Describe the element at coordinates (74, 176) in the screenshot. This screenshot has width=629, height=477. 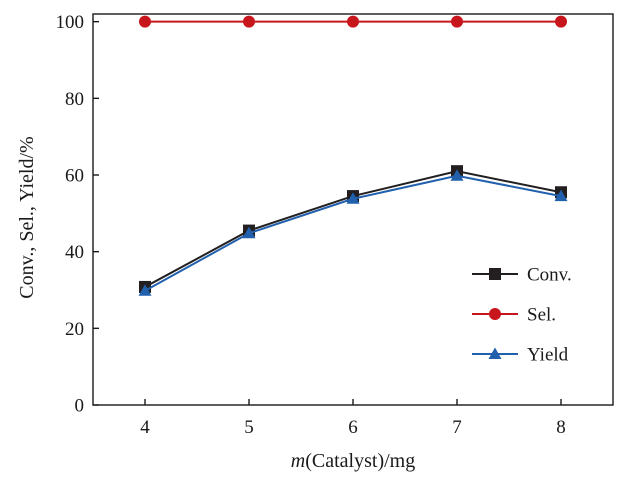
I see `y-tick-label: 60` at that location.